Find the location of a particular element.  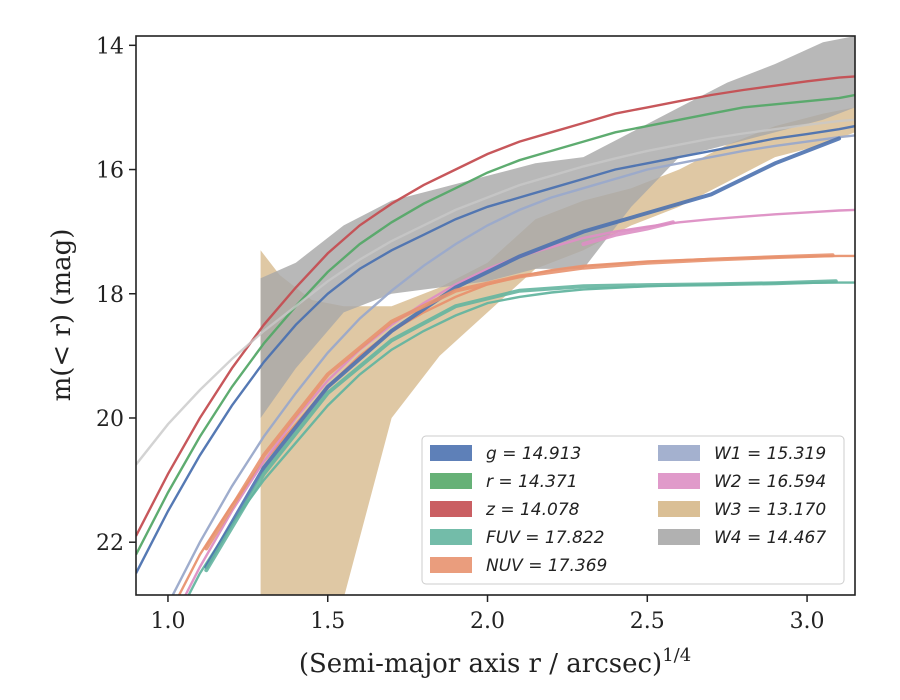

x-tick-label: 3.0 is located at coordinates (807, 621).